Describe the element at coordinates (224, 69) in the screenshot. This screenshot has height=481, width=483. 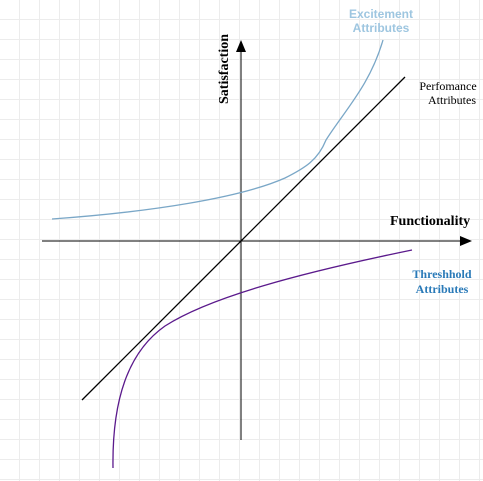
I see `y-axis-label: Satisfaction` at that location.